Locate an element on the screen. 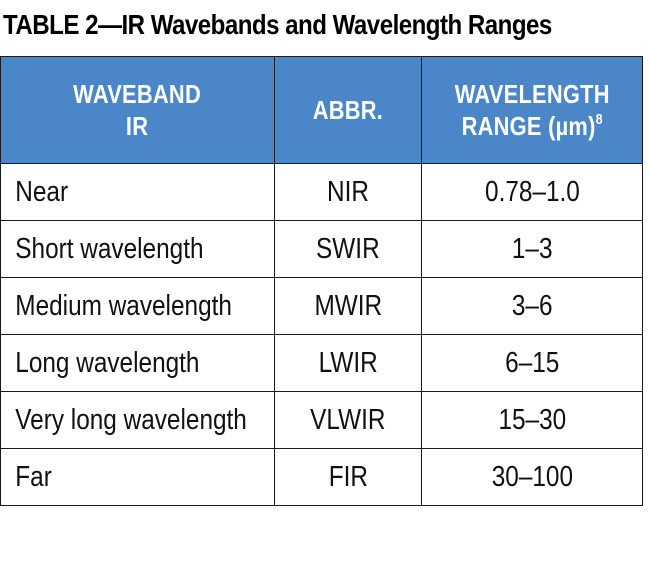 This screenshot has height=579, width=649. cell-abbr: VLWIR is located at coordinates (348, 420).